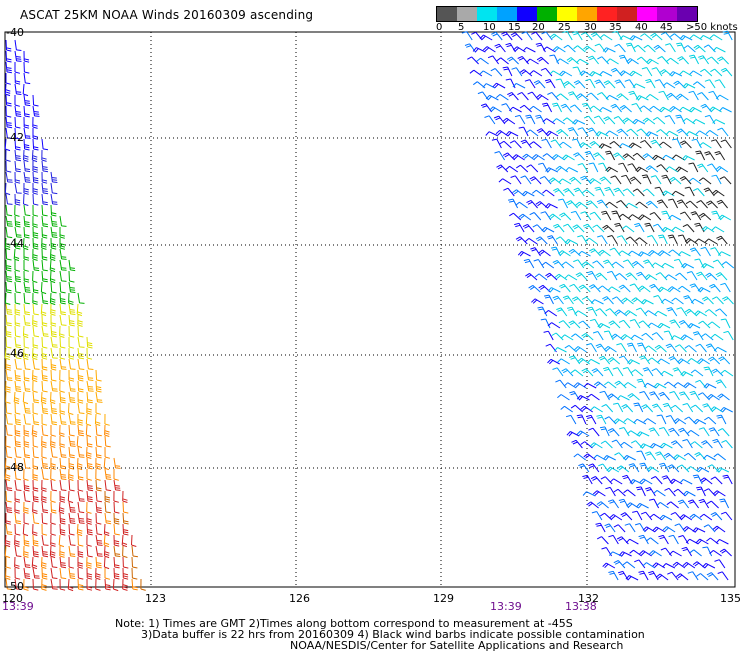 This screenshot has width=740, height=652. I want to click on colorbar-label: 0, so click(439, 27).